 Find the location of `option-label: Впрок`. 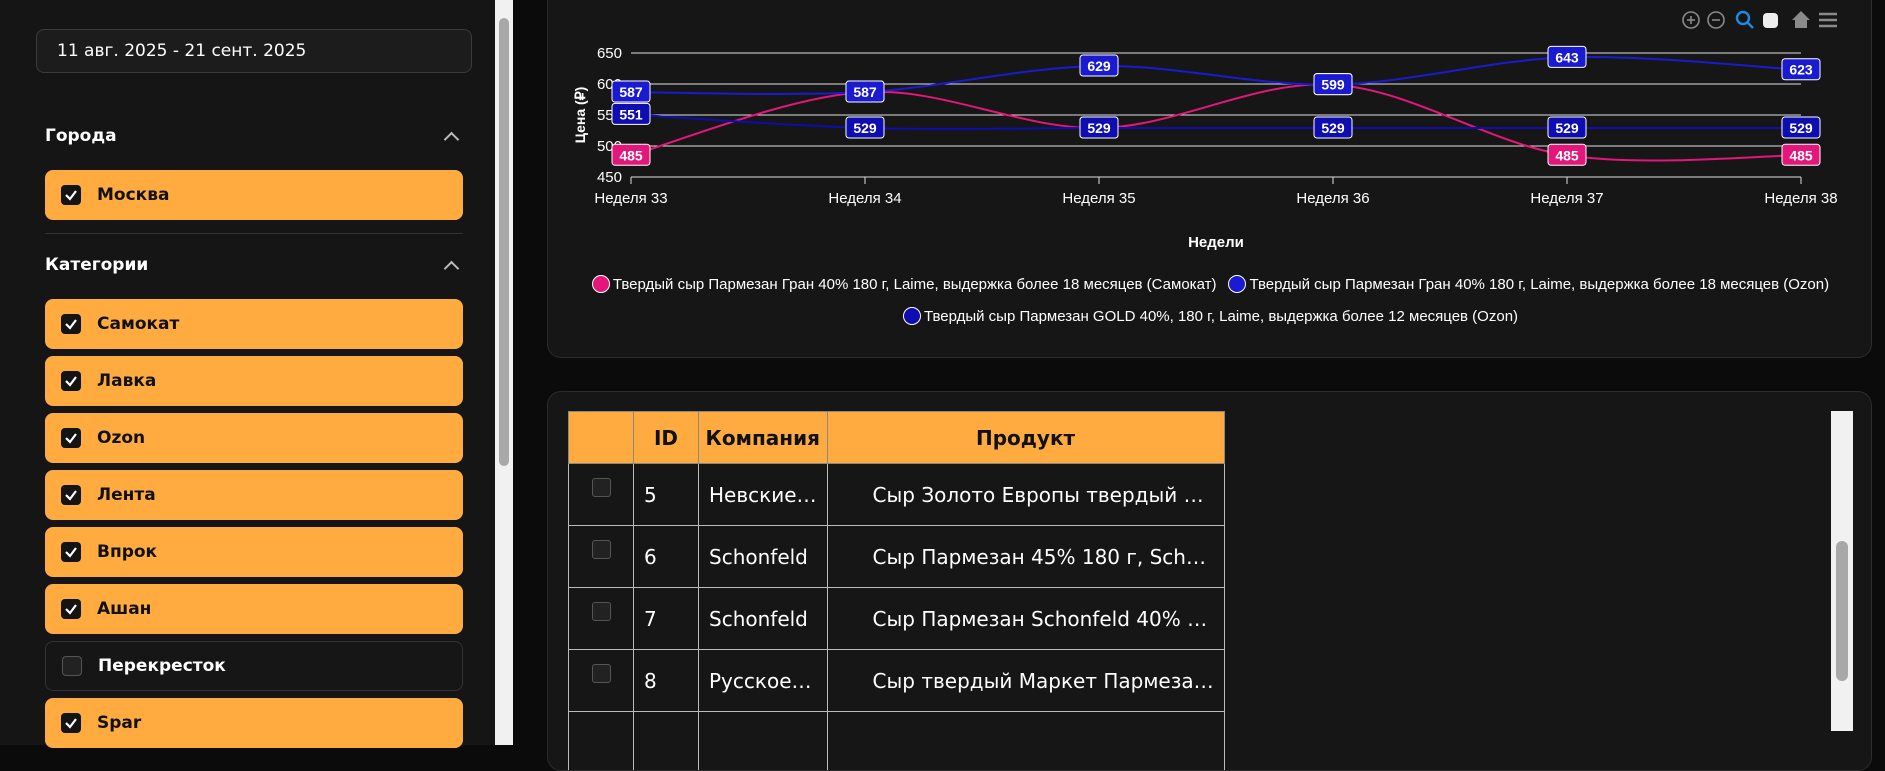

option-label: Впрок is located at coordinates (127, 552).